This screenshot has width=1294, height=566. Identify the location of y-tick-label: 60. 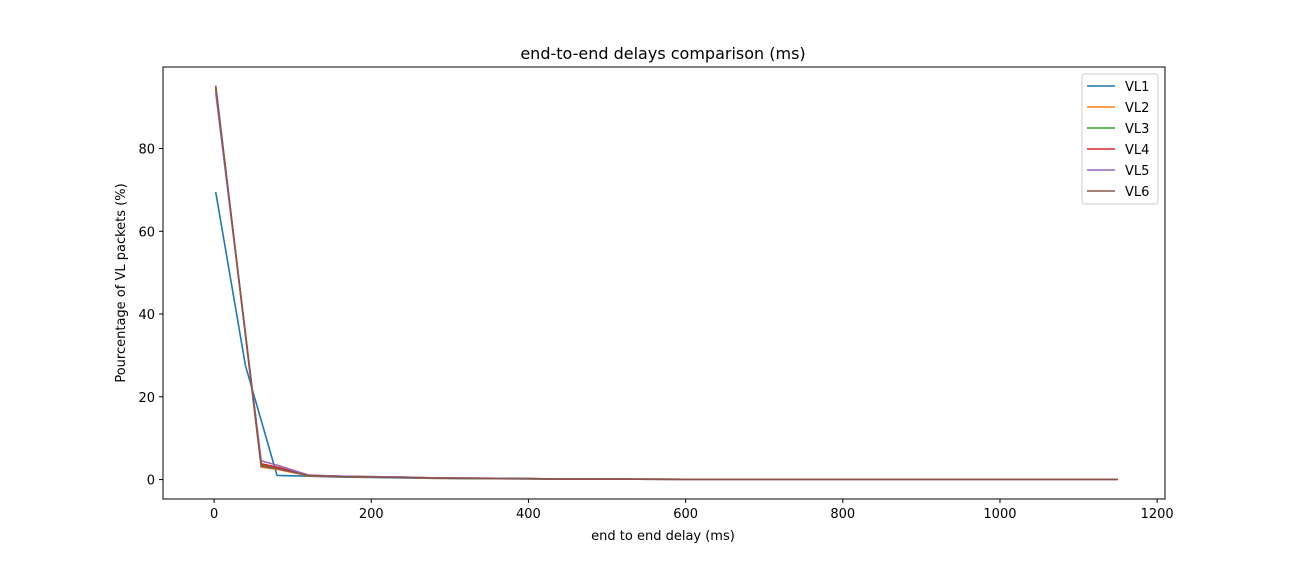
(146, 232).